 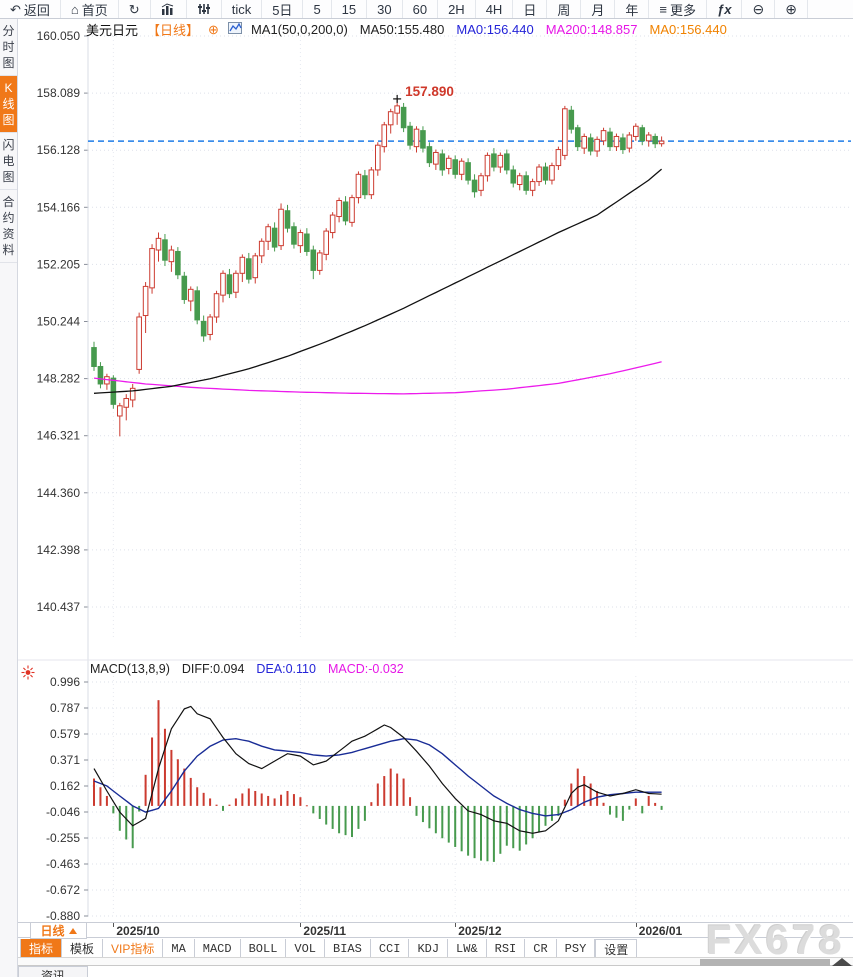 I want to click on toolbar-period-15: 15, so click(x=350, y=9).